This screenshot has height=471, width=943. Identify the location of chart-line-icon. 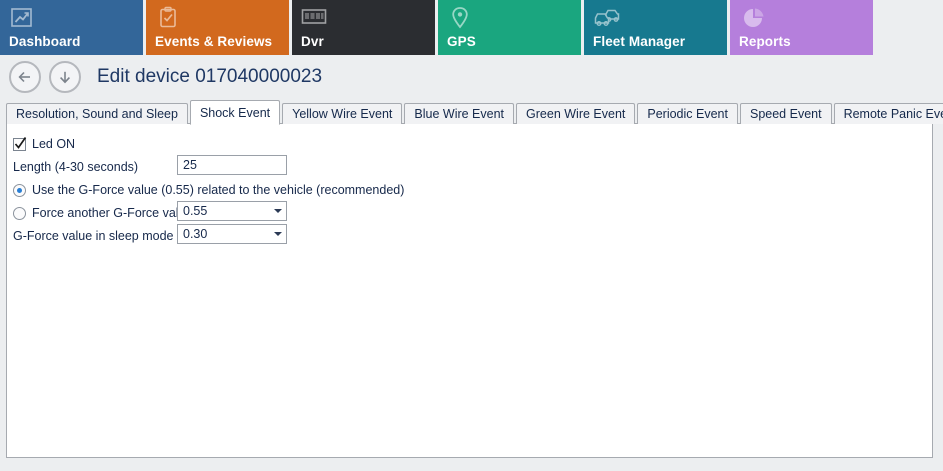
(22, 18).